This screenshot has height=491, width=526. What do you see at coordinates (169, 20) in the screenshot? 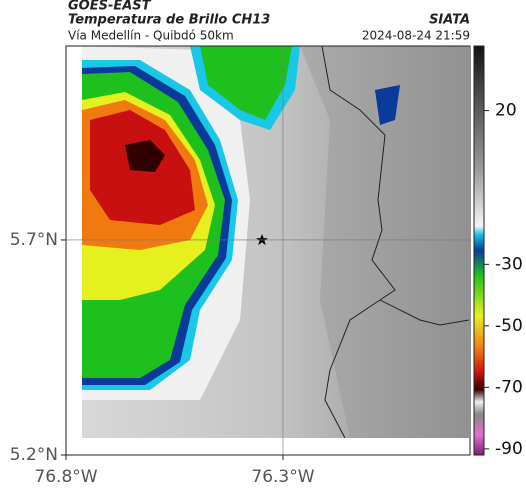
I see `subtitle: Temperatura de Brillo CH13` at bounding box center [169, 20].